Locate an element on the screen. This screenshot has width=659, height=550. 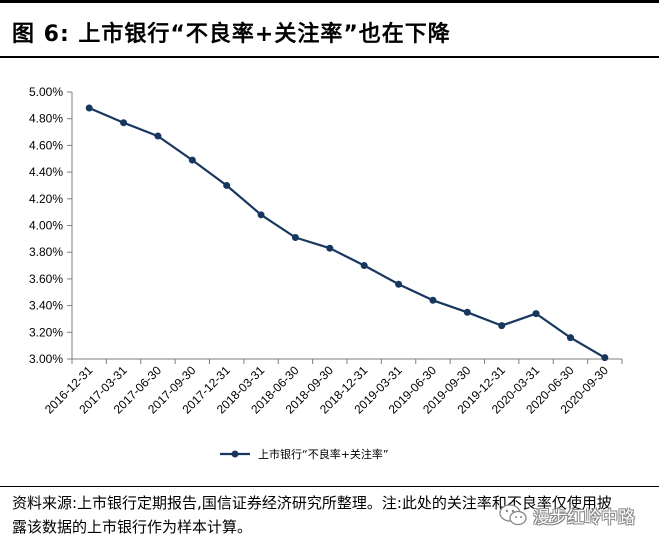
legend-swatch-marker is located at coordinates (235, 454).